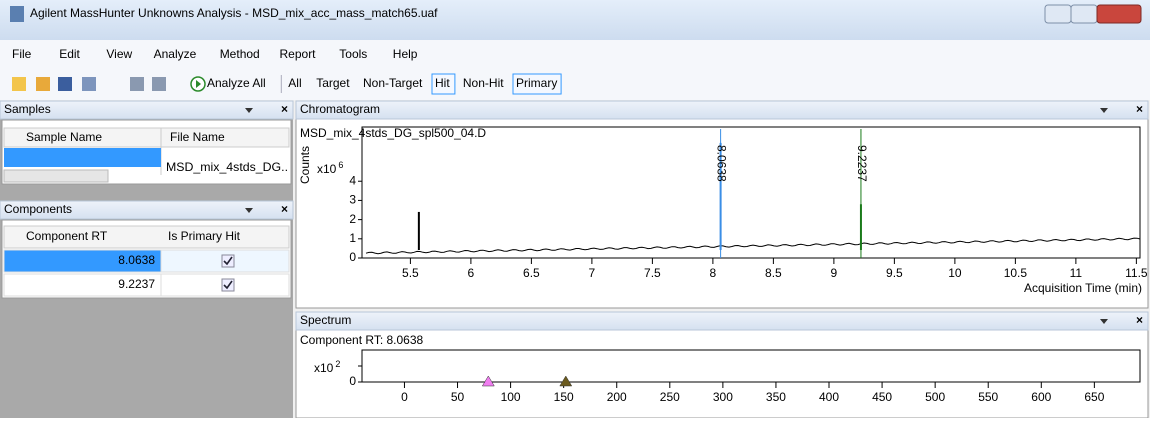 The width and height of the screenshot is (1150, 423). Describe the element at coordinates (935, 397) in the screenshot. I see `x-tick-label: 500` at that location.